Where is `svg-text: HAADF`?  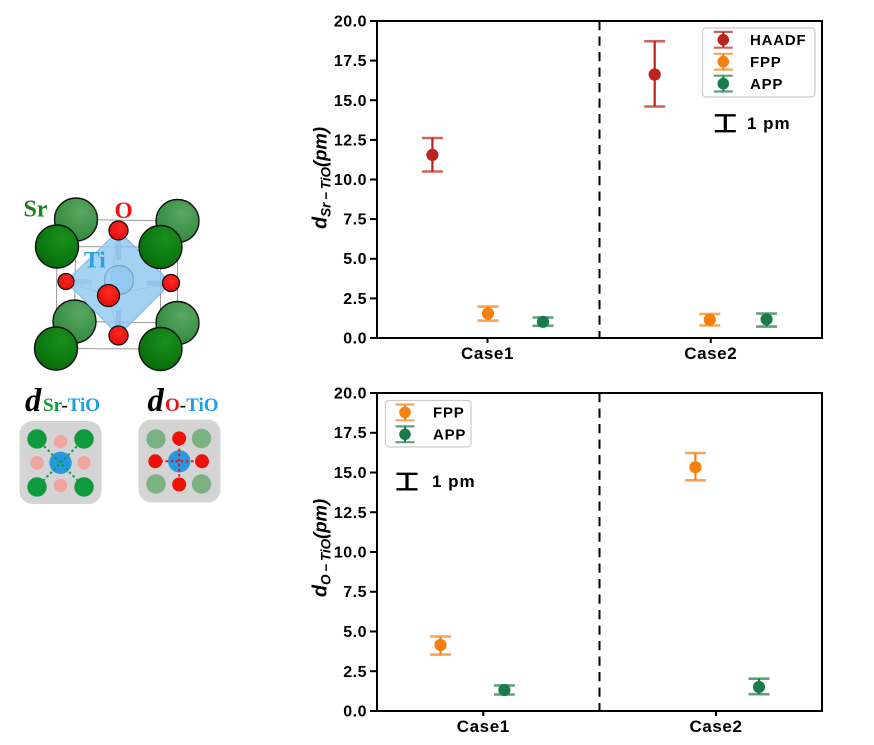 svg-text: HAADF is located at coordinates (778, 40).